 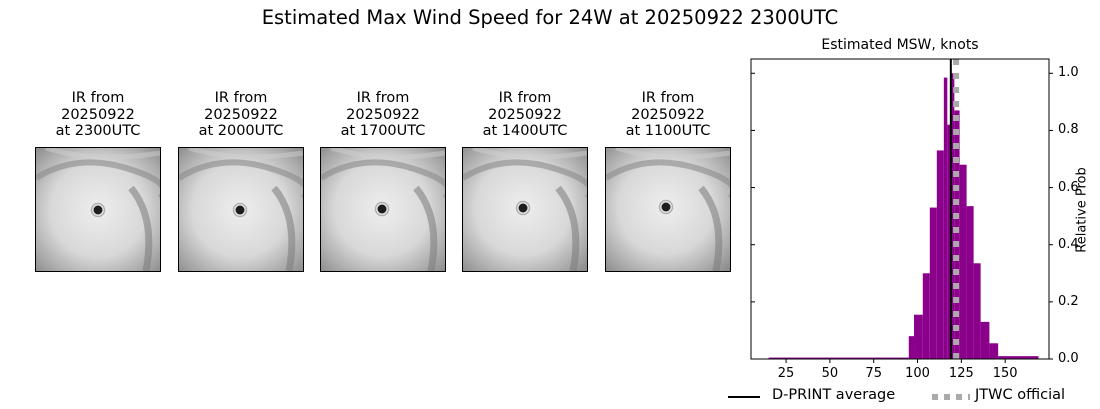 I want to click on ir-label-time: at 2300UTC, so click(x=98, y=131).